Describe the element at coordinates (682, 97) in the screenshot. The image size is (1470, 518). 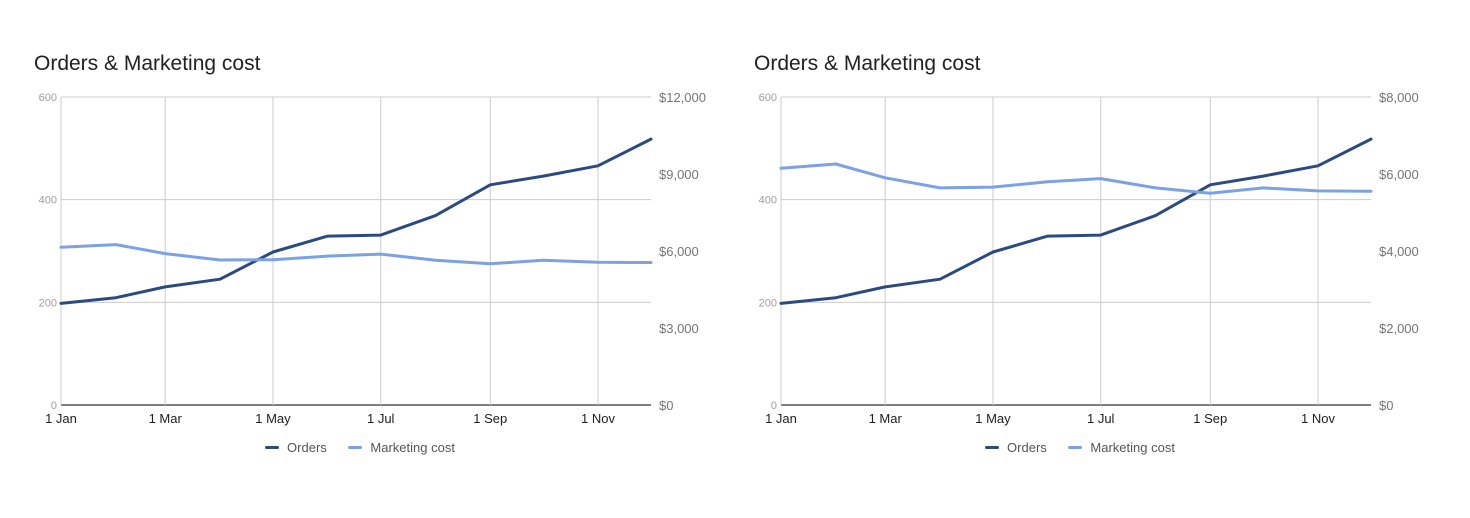
I see `y-right-tick-label: $12,000` at that location.